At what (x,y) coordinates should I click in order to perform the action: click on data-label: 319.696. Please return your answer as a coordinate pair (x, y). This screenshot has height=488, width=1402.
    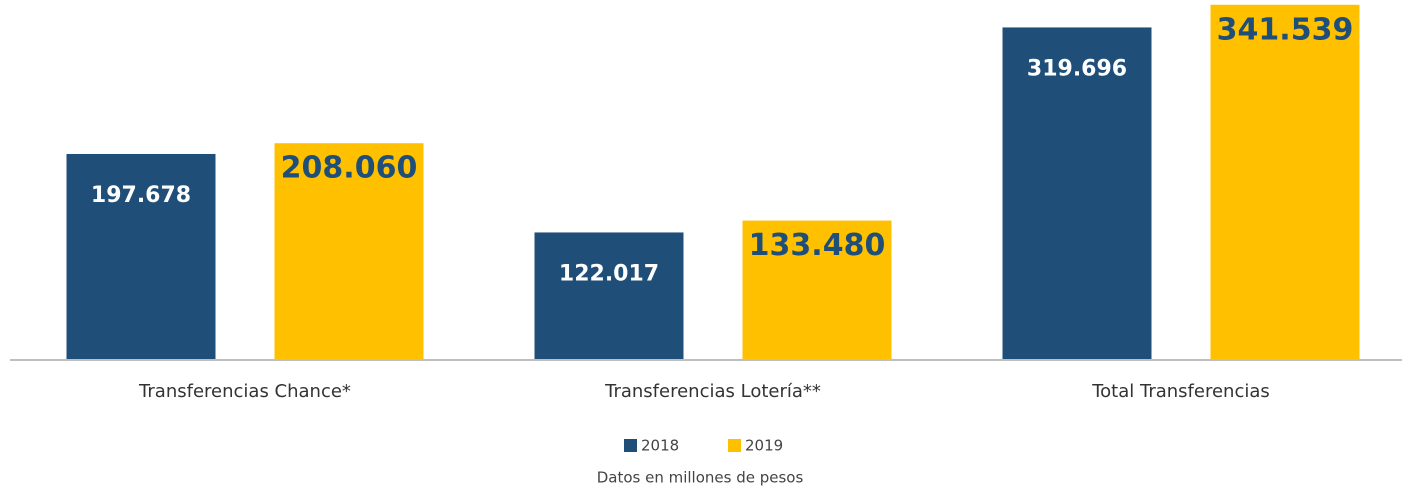
    Looking at the image, I should click on (1077, 68).